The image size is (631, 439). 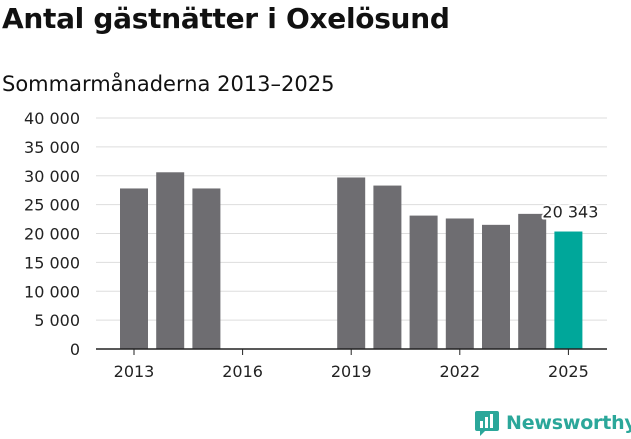 I want to click on x-tick-label: 2019, so click(x=351, y=371).